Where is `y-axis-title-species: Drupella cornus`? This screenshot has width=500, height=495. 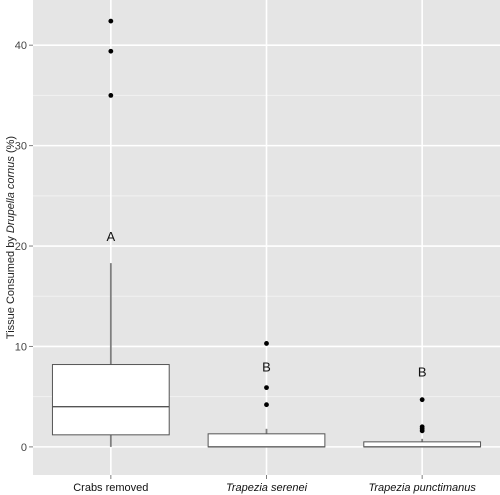
y-axis-title-species: Drupella cornus is located at coordinates (11, 195).